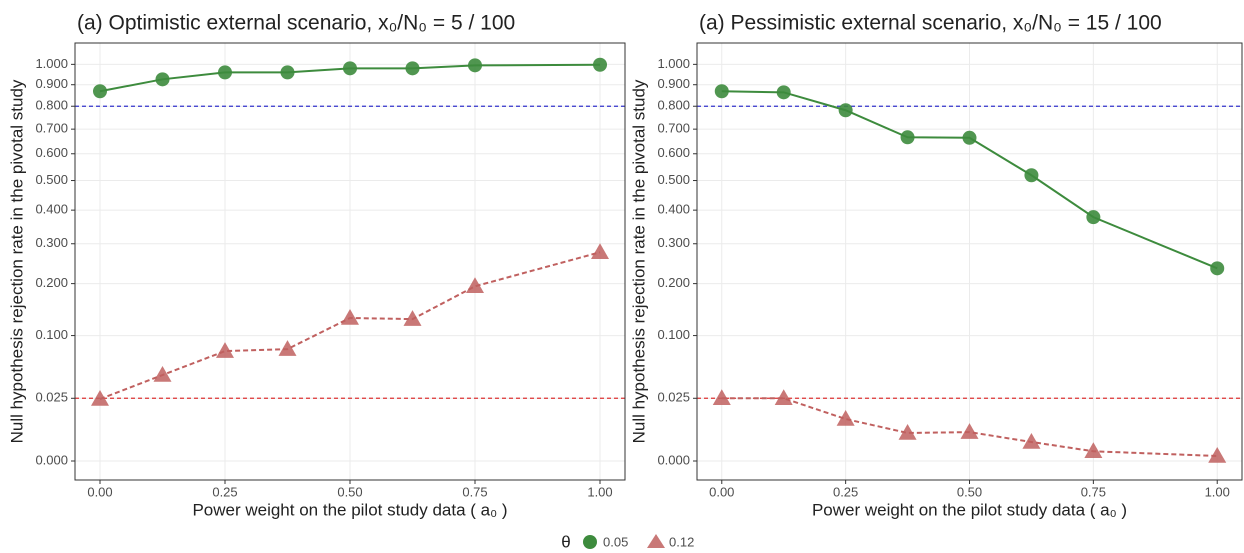  I want to click on legend-title: θ, so click(565, 541).